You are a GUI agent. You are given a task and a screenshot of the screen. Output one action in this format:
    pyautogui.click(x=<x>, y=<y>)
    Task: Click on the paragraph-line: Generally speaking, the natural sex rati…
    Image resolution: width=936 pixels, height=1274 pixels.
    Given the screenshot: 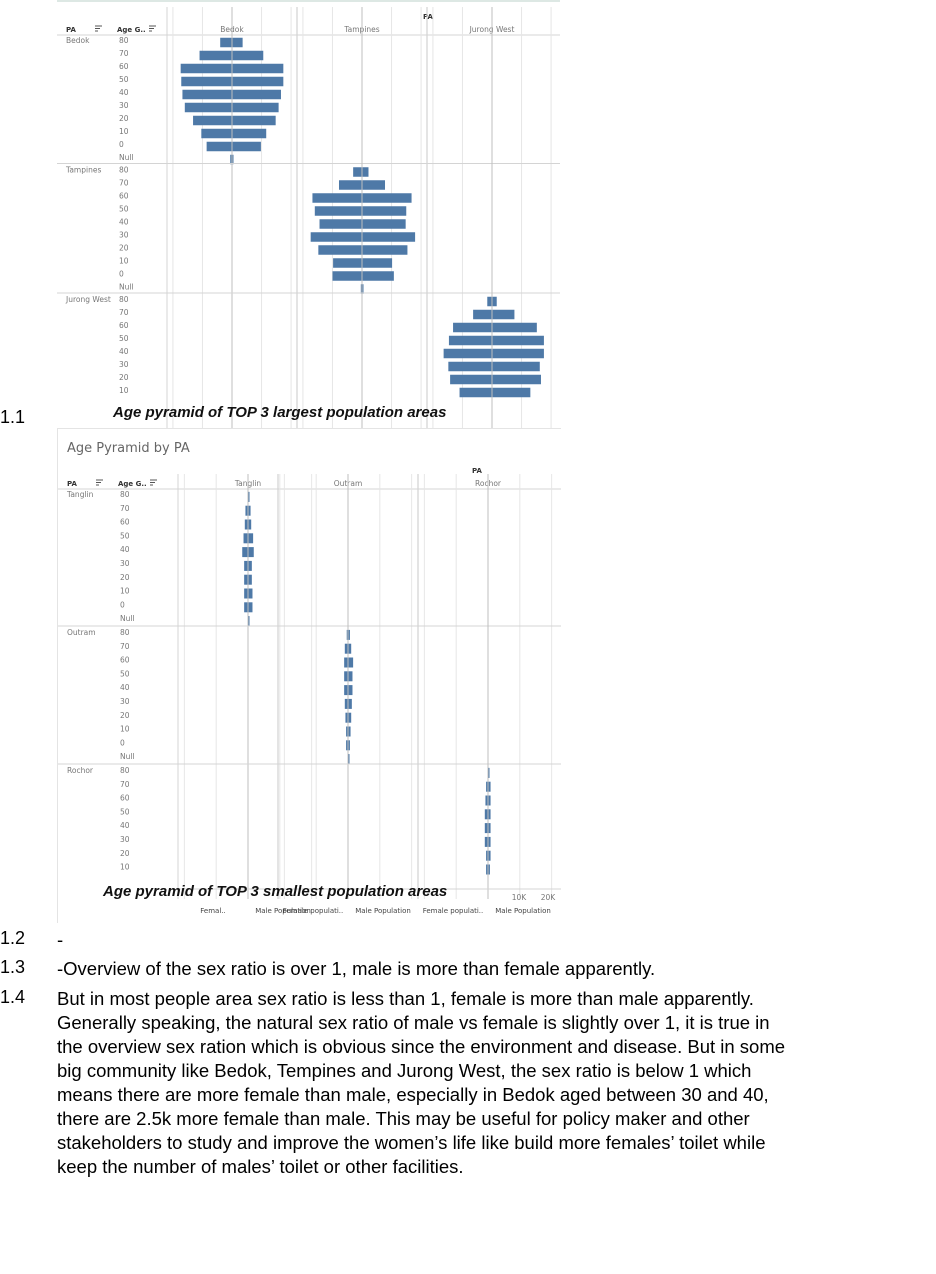 What is the action you would take?
    pyautogui.click(x=492, y=1023)
    